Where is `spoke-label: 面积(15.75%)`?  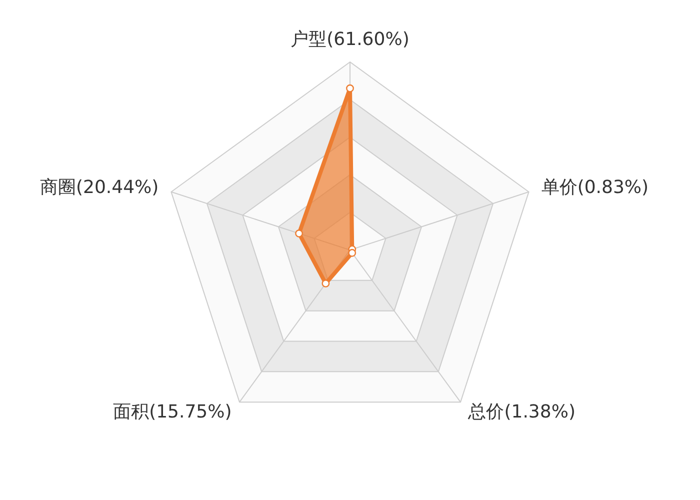 spoke-label: 面积(15.75%) is located at coordinates (172, 412).